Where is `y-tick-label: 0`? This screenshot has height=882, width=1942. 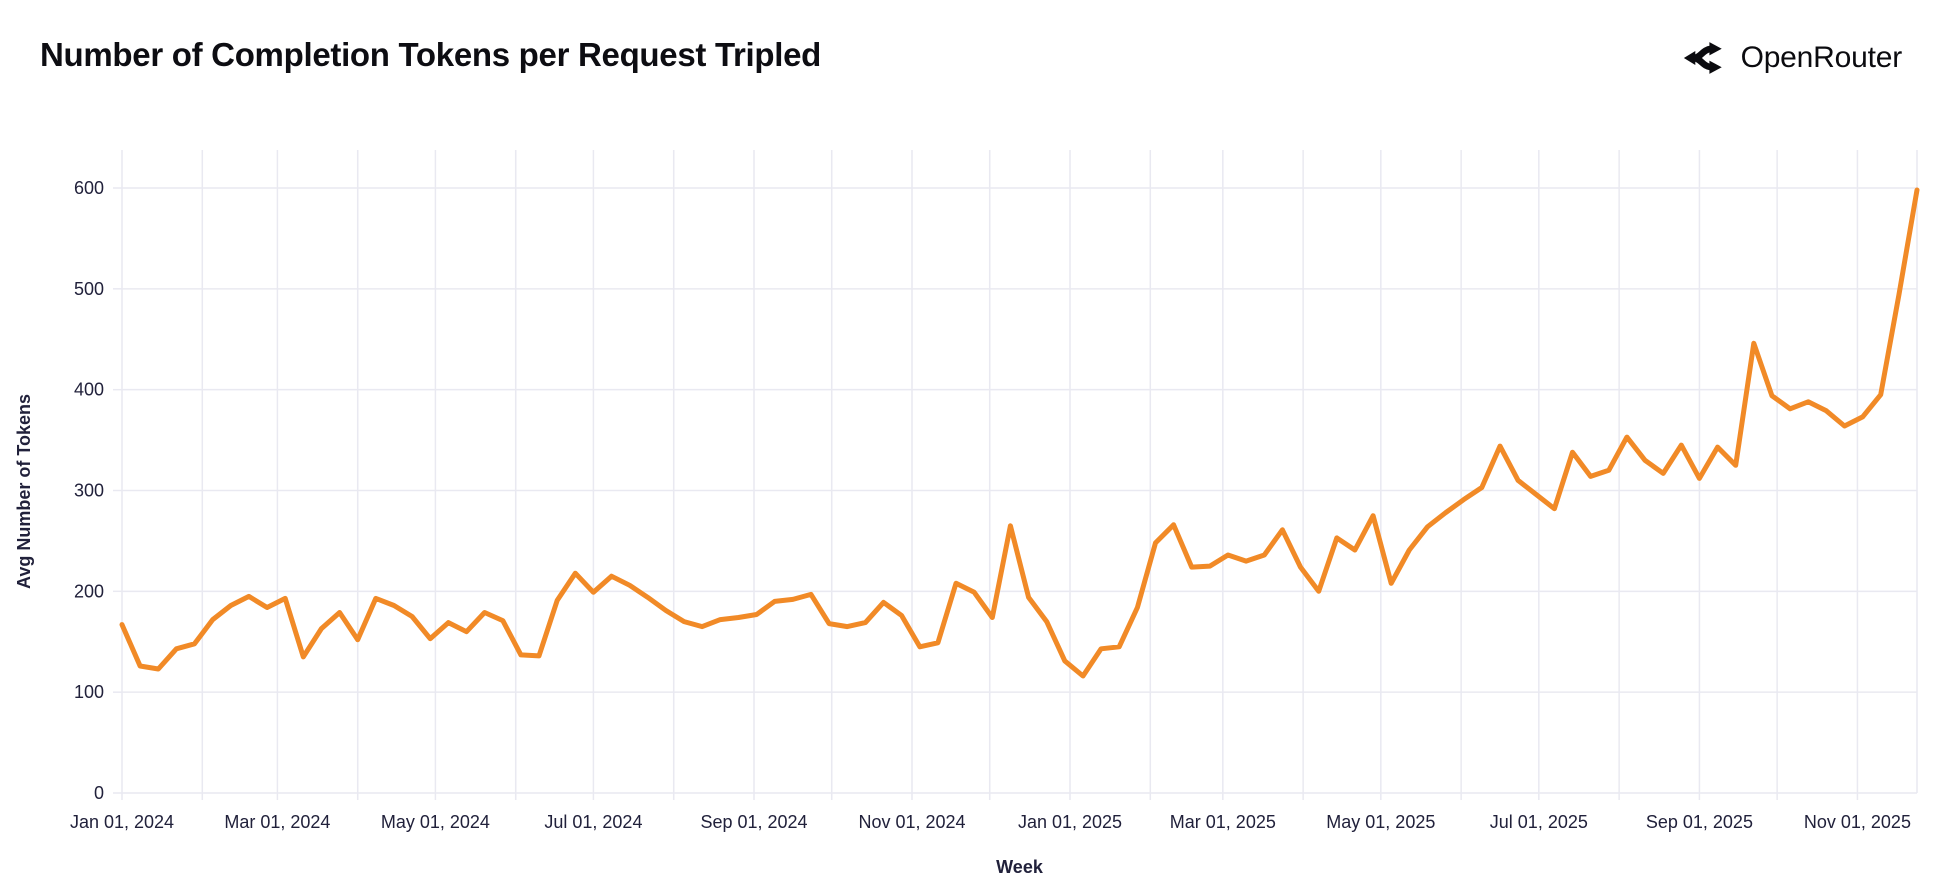
y-tick-label: 0 is located at coordinates (99, 793).